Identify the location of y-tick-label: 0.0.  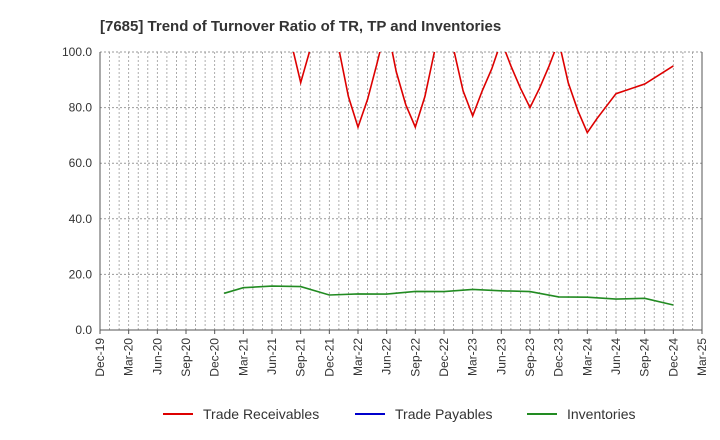
(83, 330).